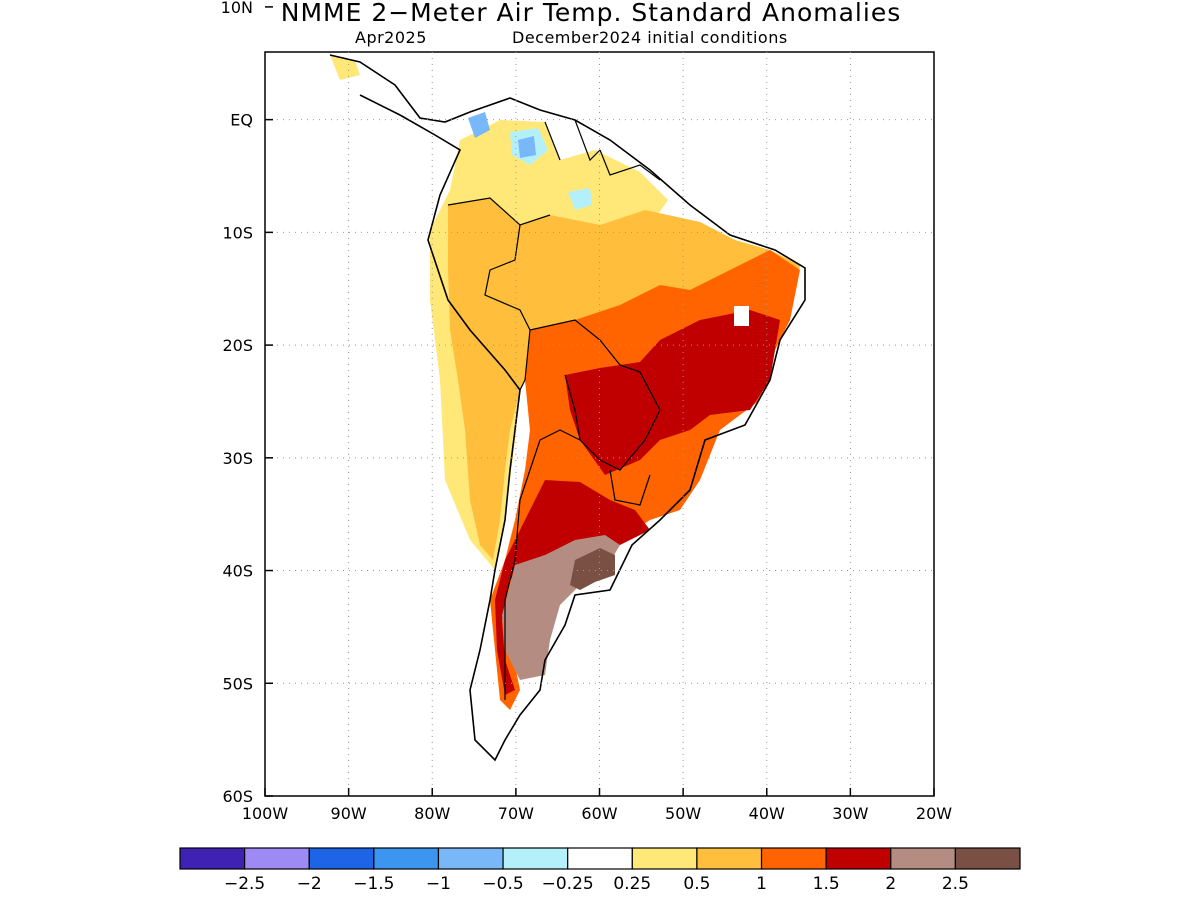 The height and width of the screenshot is (900, 1200). What do you see at coordinates (554, 409) in the screenshot?
I see `country-borders` at bounding box center [554, 409].